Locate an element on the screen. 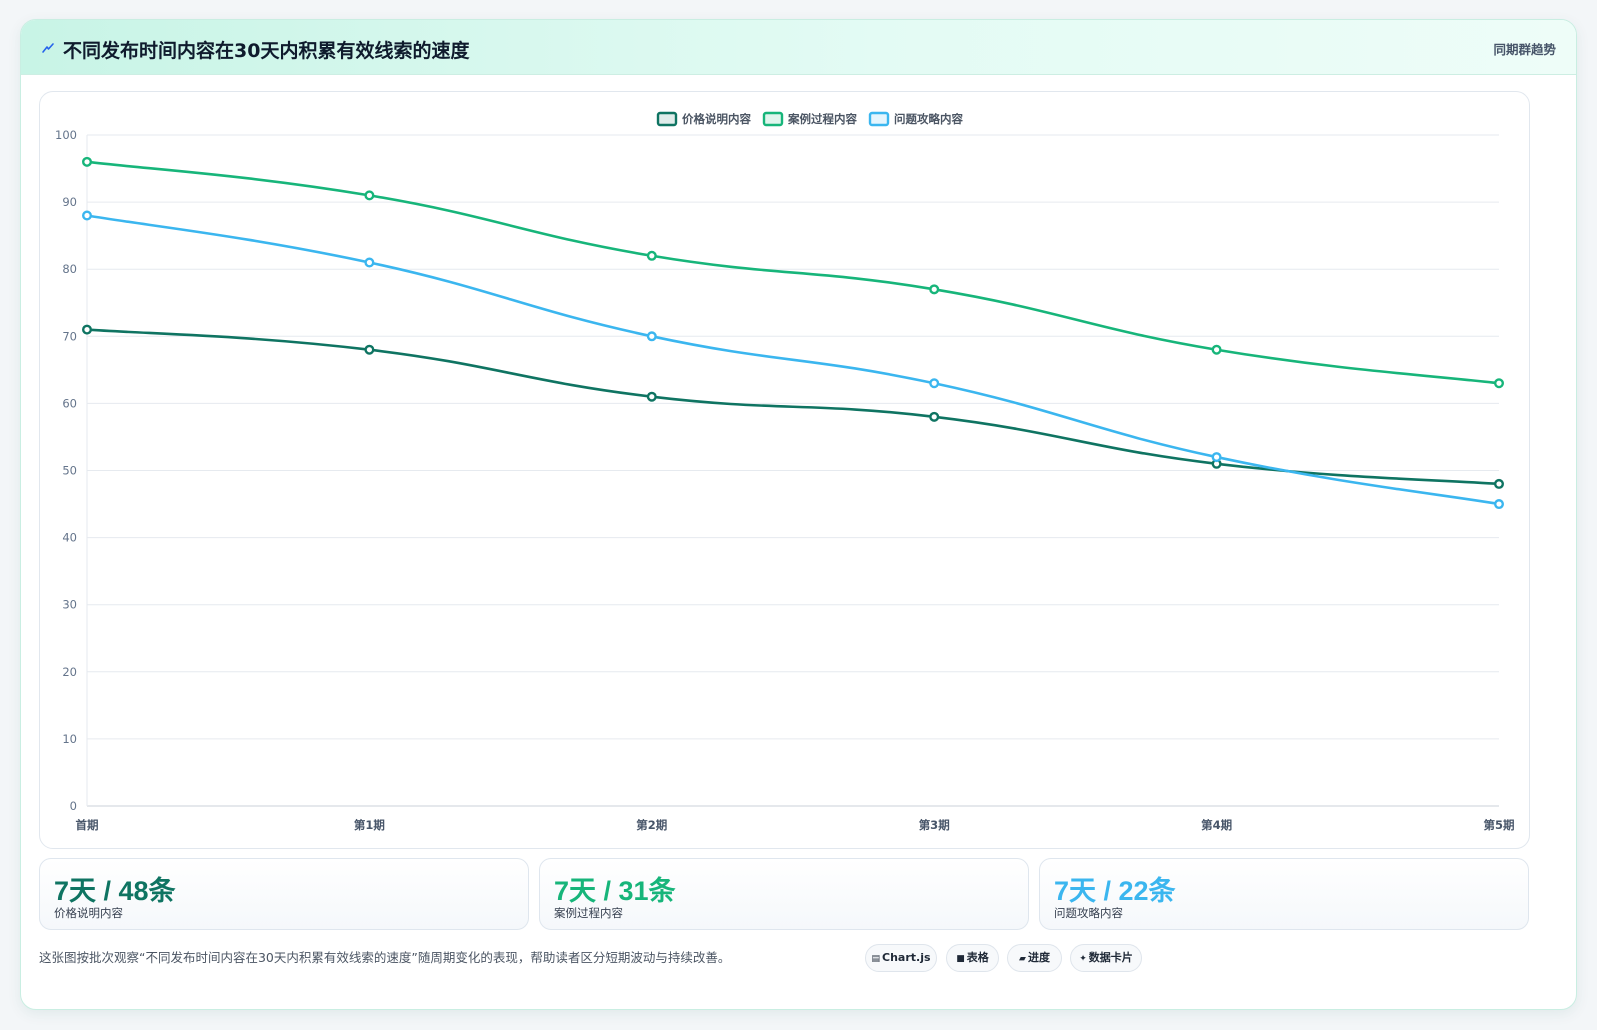 This screenshot has height=1030, width=1597. cohort-trend-tag: 同期群趋势 is located at coordinates (1524, 49).